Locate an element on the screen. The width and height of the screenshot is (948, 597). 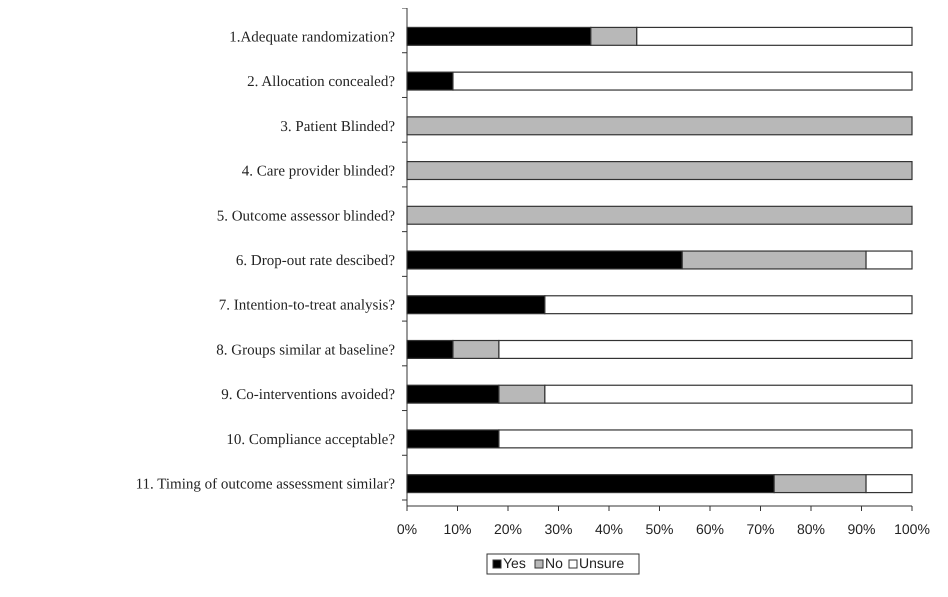
y-tick-label: 9. Co-interventions avoided? is located at coordinates (308, 395).